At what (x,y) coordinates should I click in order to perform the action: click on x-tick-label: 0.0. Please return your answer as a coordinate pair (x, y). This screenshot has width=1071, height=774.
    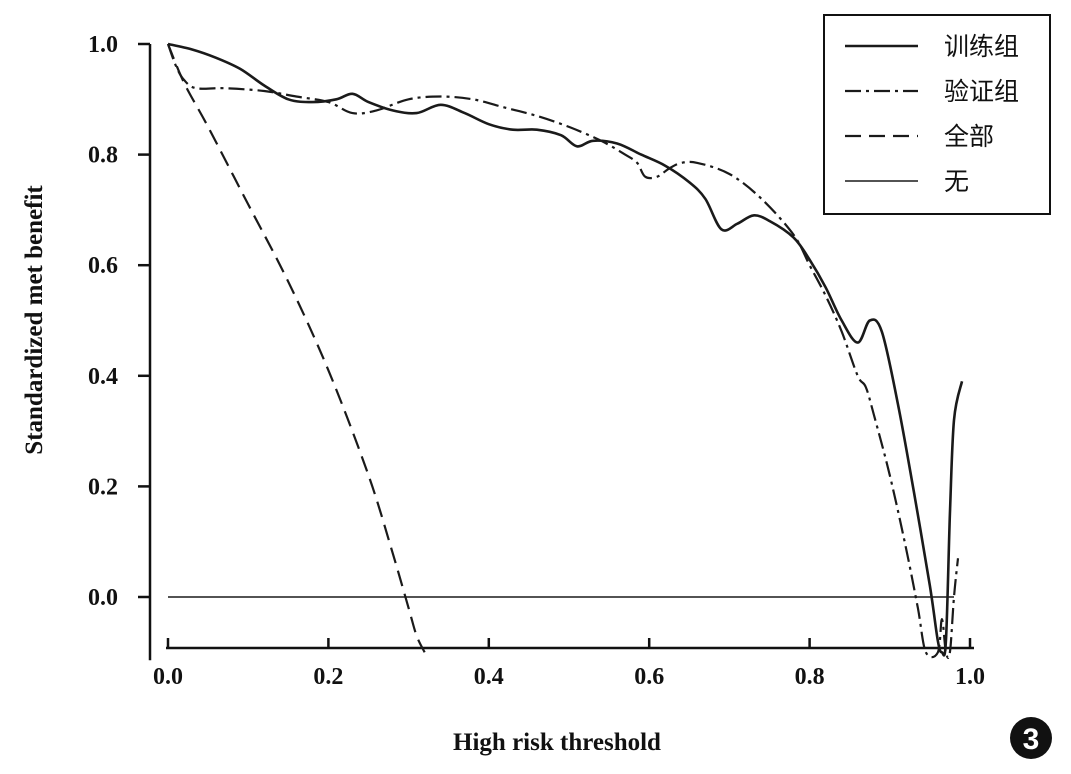
    Looking at the image, I should click on (168, 677).